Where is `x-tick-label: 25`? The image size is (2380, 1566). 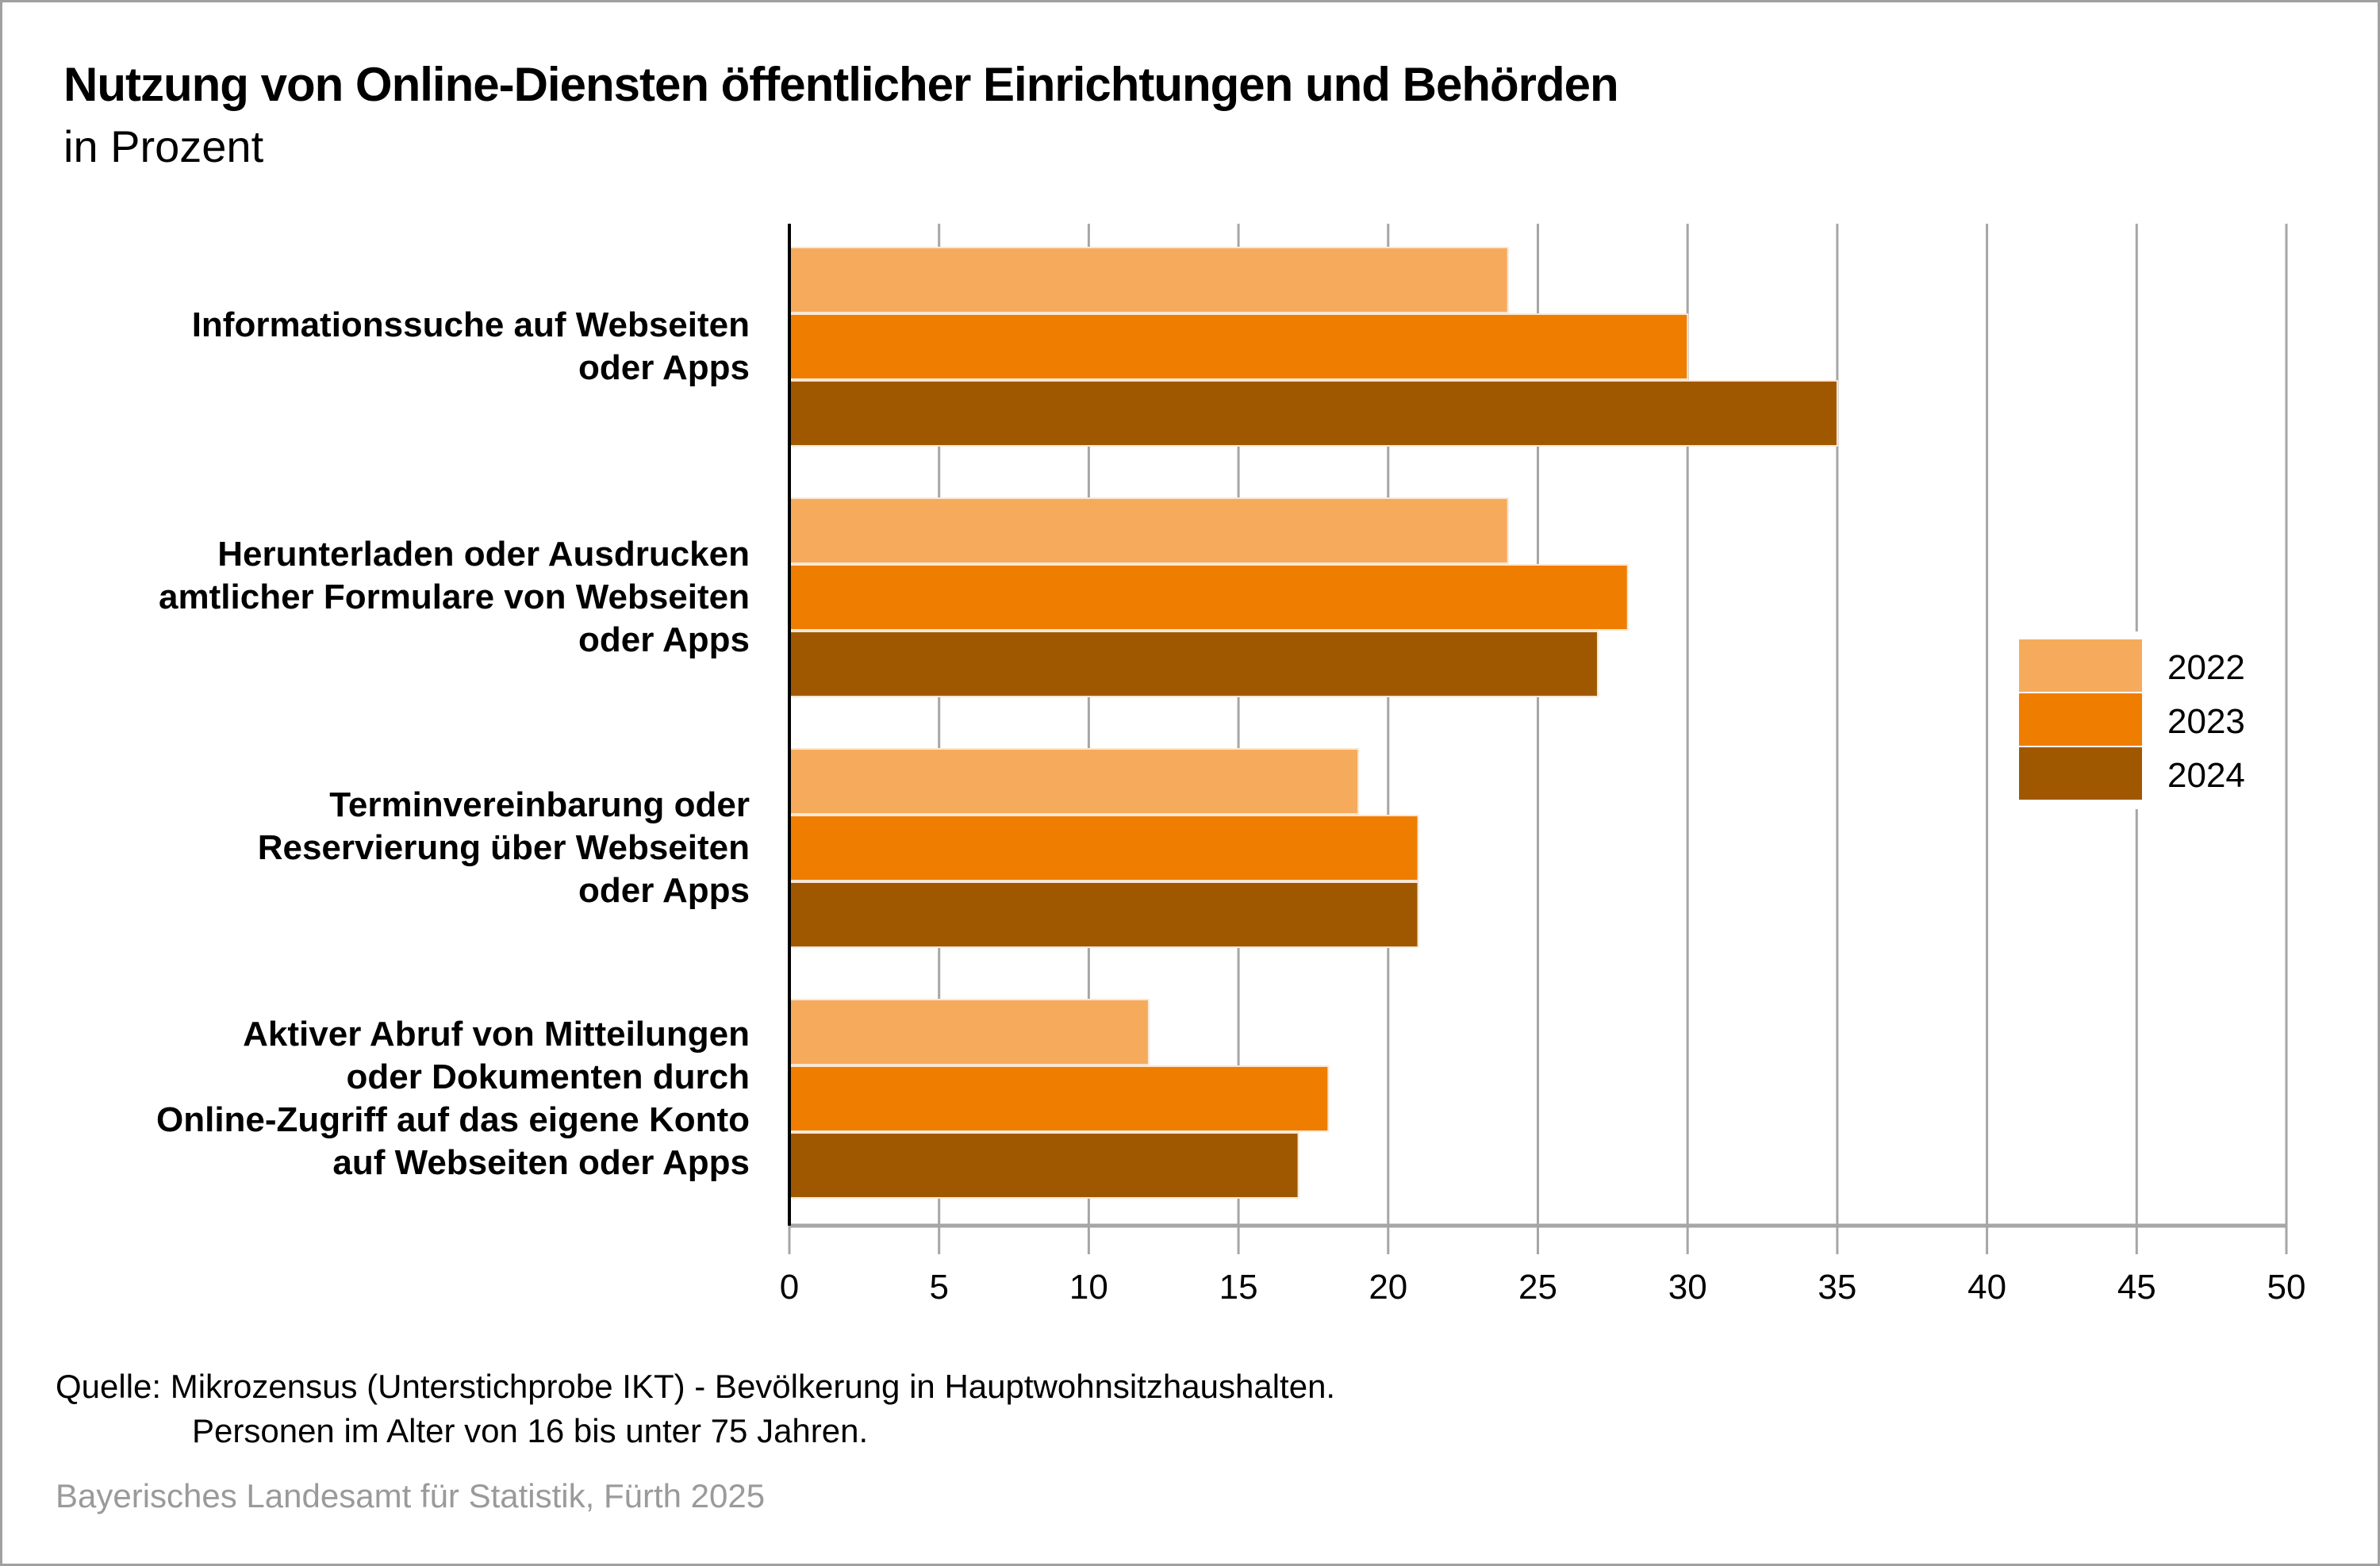 x-tick-label: 25 is located at coordinates (1537, 1287).